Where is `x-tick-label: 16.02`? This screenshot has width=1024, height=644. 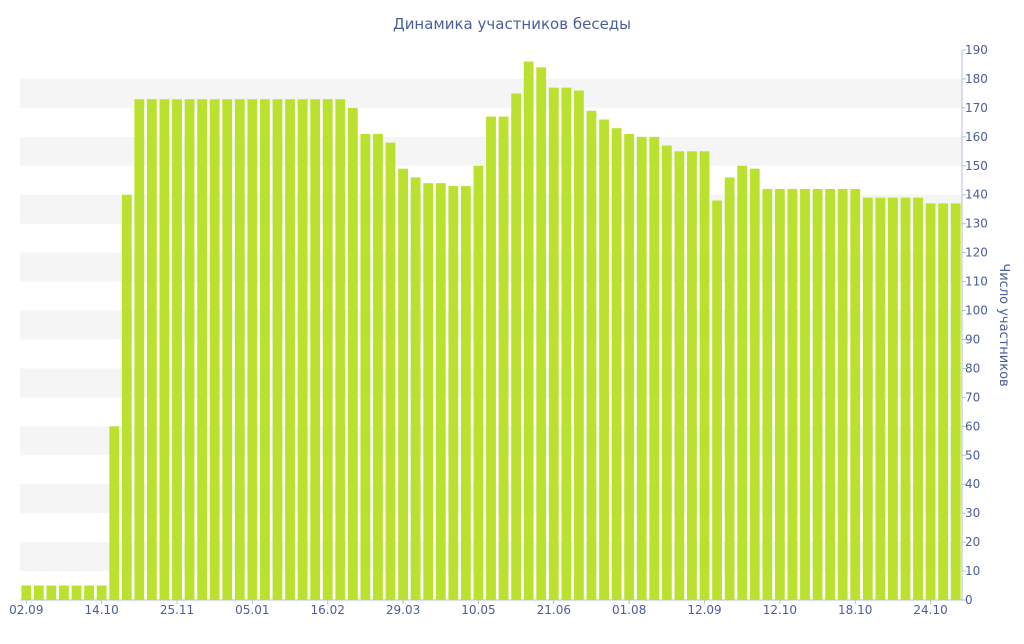
x-tick-label: 16.02 is located at coordinates (328, 610).